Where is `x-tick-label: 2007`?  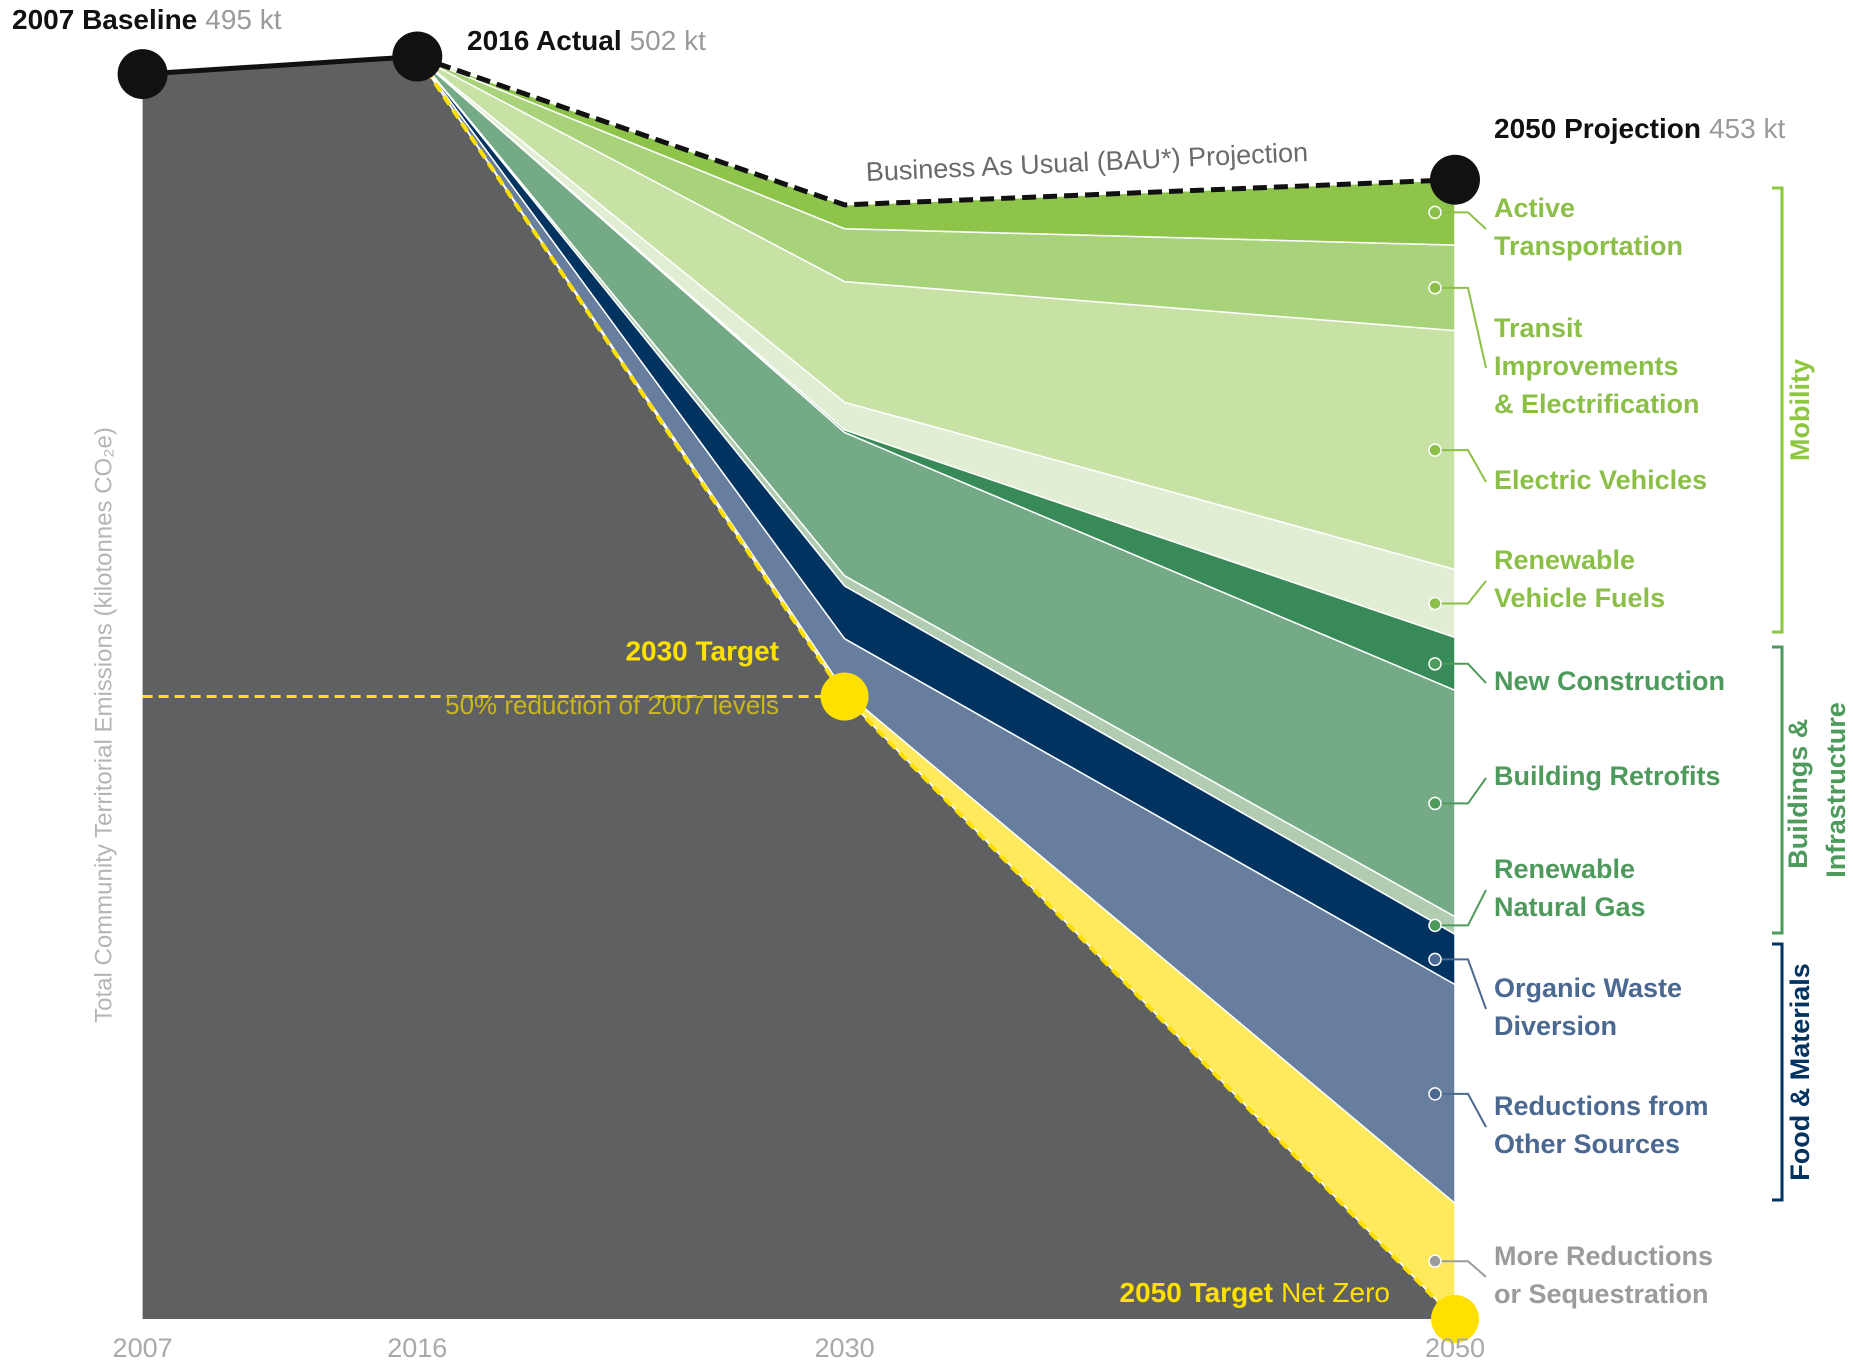 x-tick-label: 2007 is located at coordinates (143, 1348).